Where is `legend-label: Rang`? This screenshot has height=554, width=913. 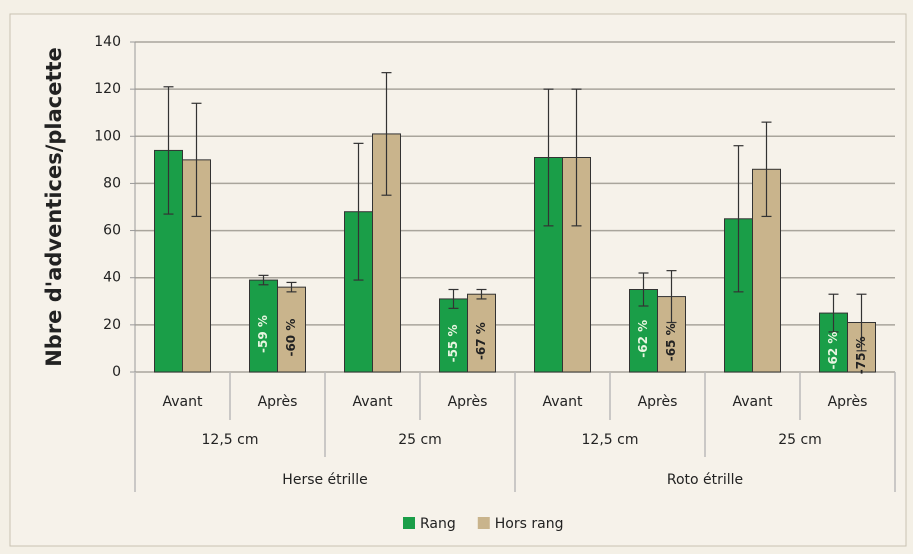
legend-label: Rang is located at coordinates (438, 524).